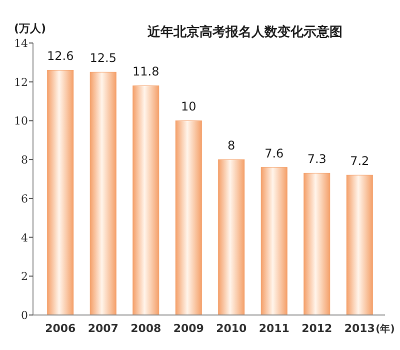 This screenshot has height=350, width=400. What do you see at coordinates (274, 153) in the screenshot?
I see `data-label: 7.6` at bounding box center [274, 153].